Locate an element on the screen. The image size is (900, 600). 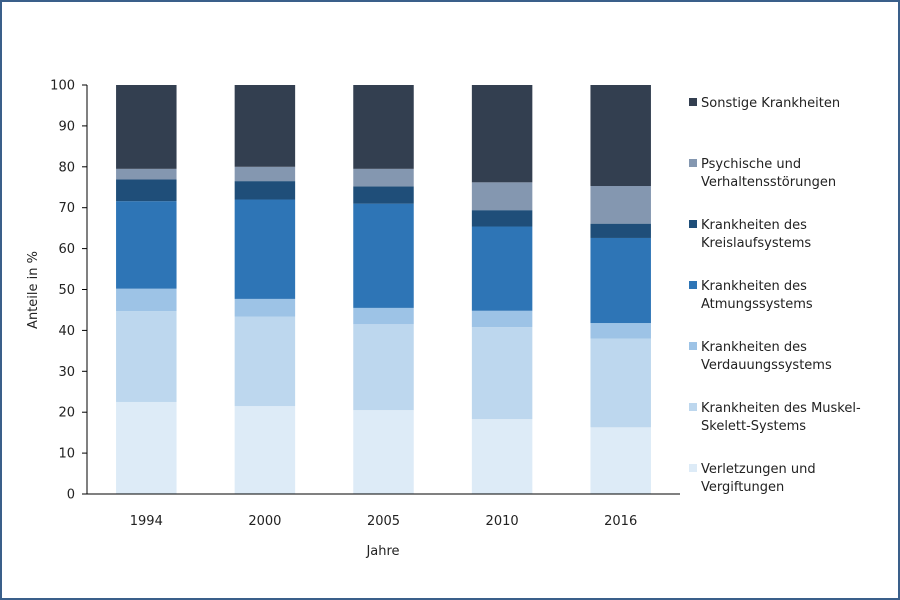
legend-label: Kreislaufsystems is located at coordinates (756, 243).